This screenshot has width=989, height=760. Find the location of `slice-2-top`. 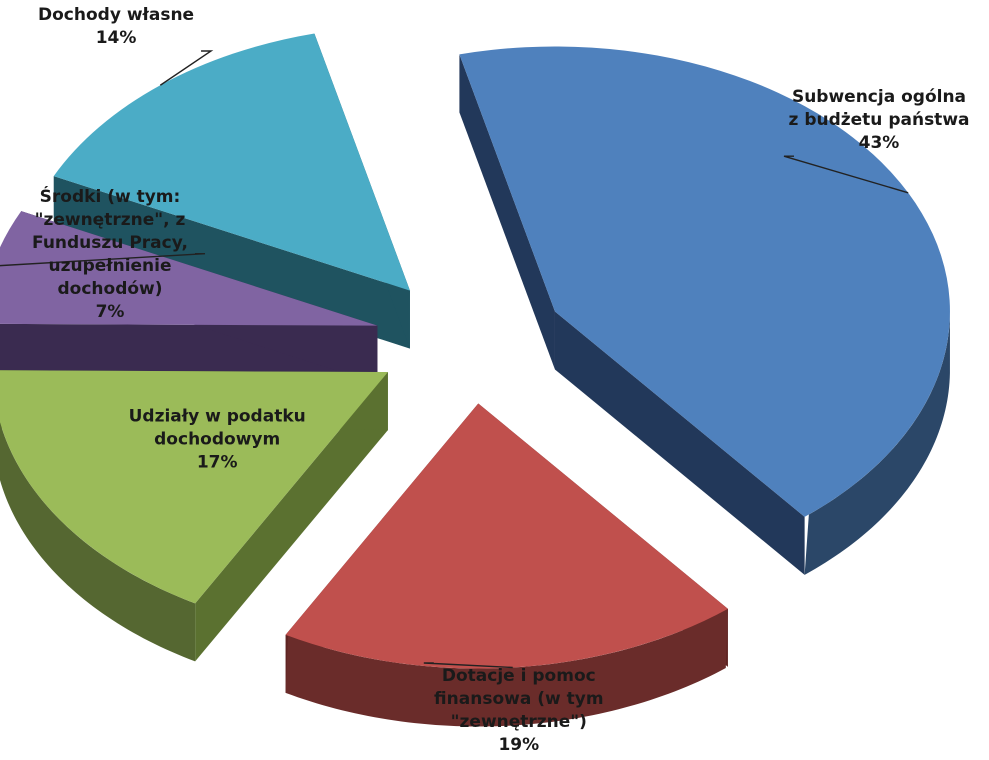

slice-2-top is located at coordinates (194, 487).